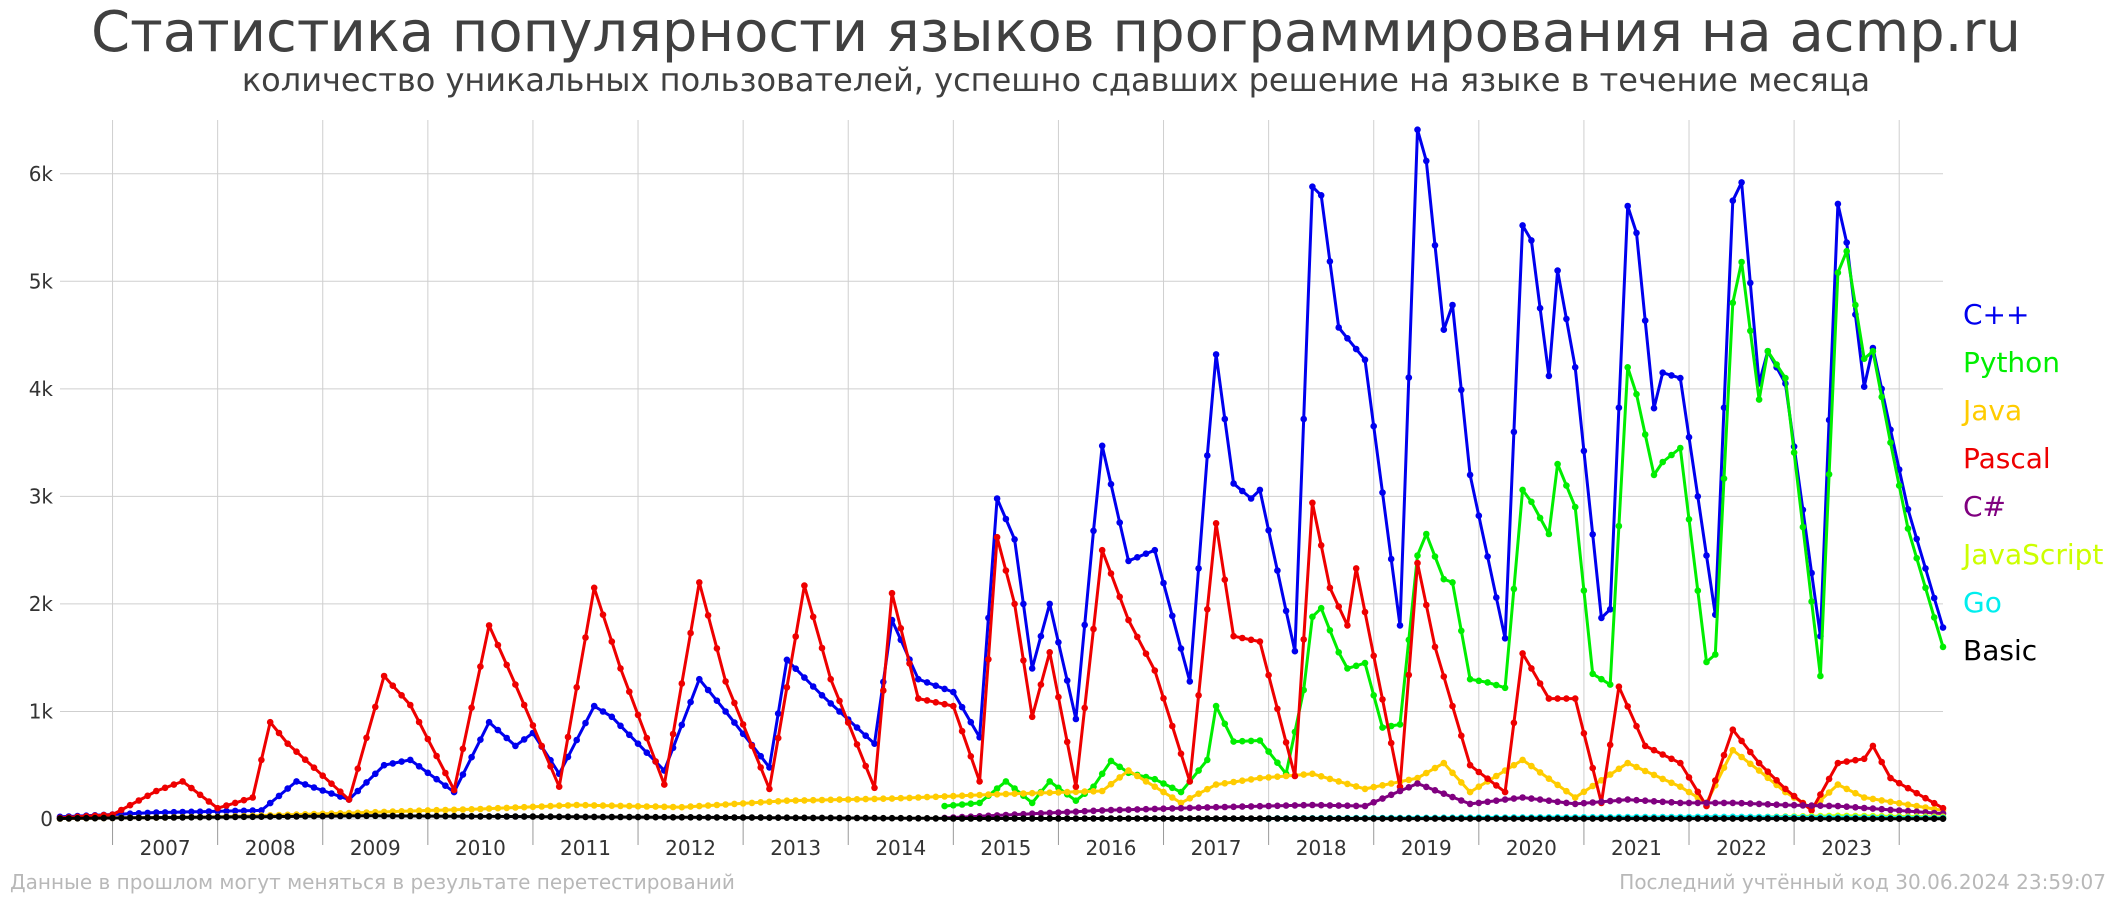 The width and height of the screenshot is (2112, 900). Describe the element at coordinates (41, 389) in the screenshot. I see `y-tick-label: 4k` at that location.